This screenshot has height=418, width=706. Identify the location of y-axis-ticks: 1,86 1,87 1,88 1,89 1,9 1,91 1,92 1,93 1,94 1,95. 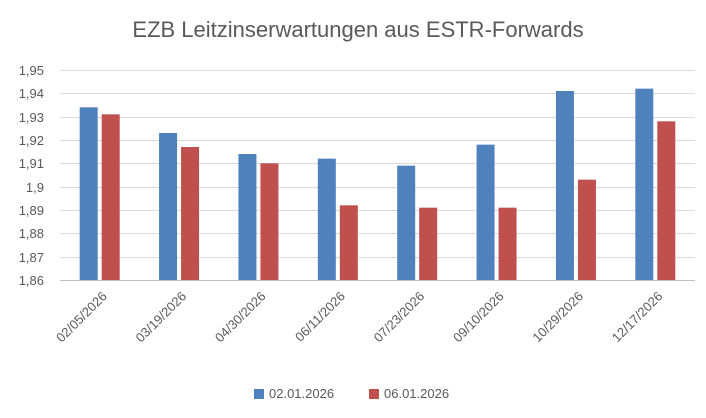
(31, 175).